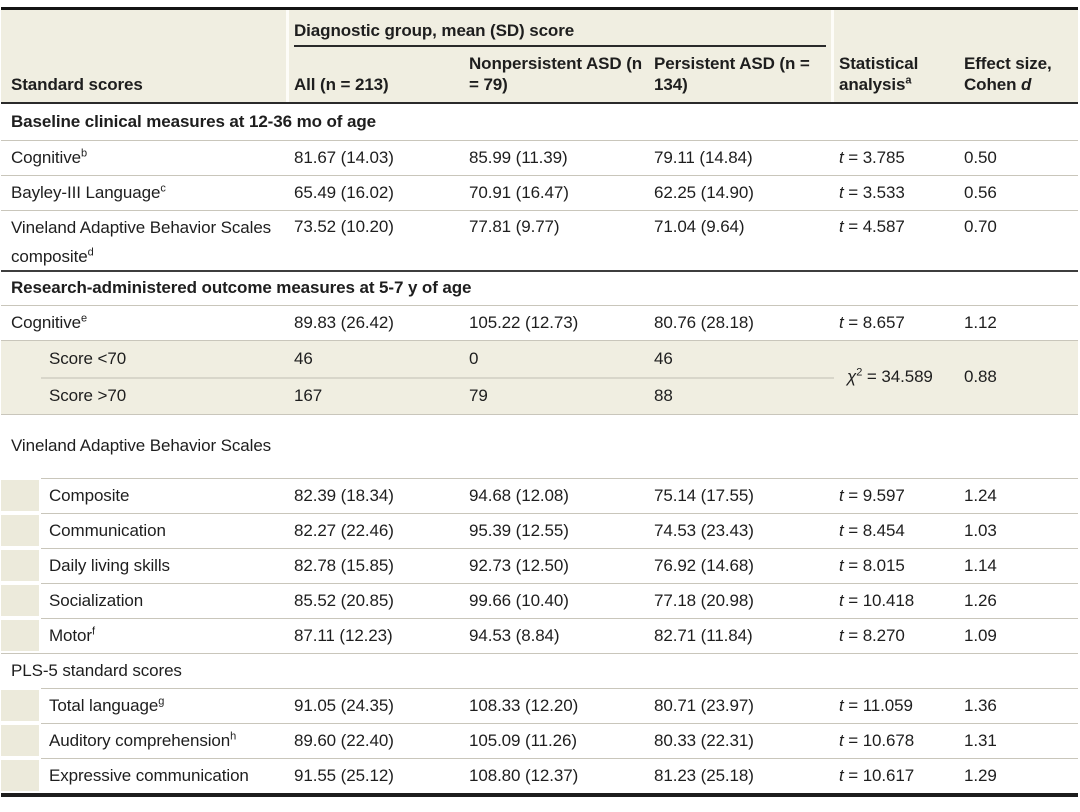  I want to click on cell-all: 91.05 (24.35), so click(344, 705).